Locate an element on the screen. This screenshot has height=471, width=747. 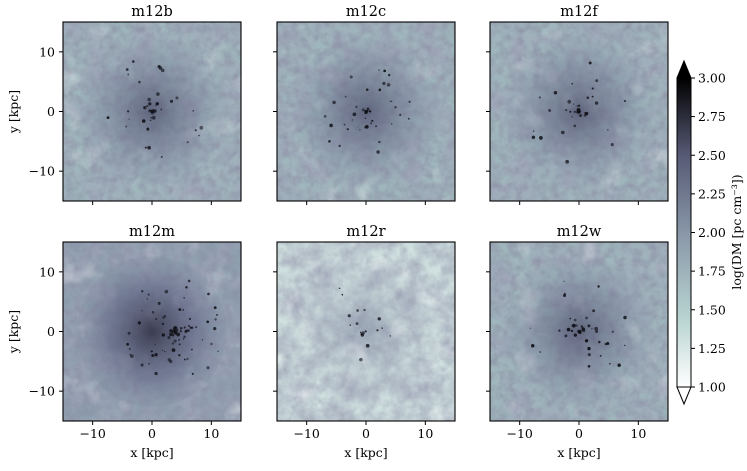
y-tick-label: −10 is located at coordinates (42, 391).